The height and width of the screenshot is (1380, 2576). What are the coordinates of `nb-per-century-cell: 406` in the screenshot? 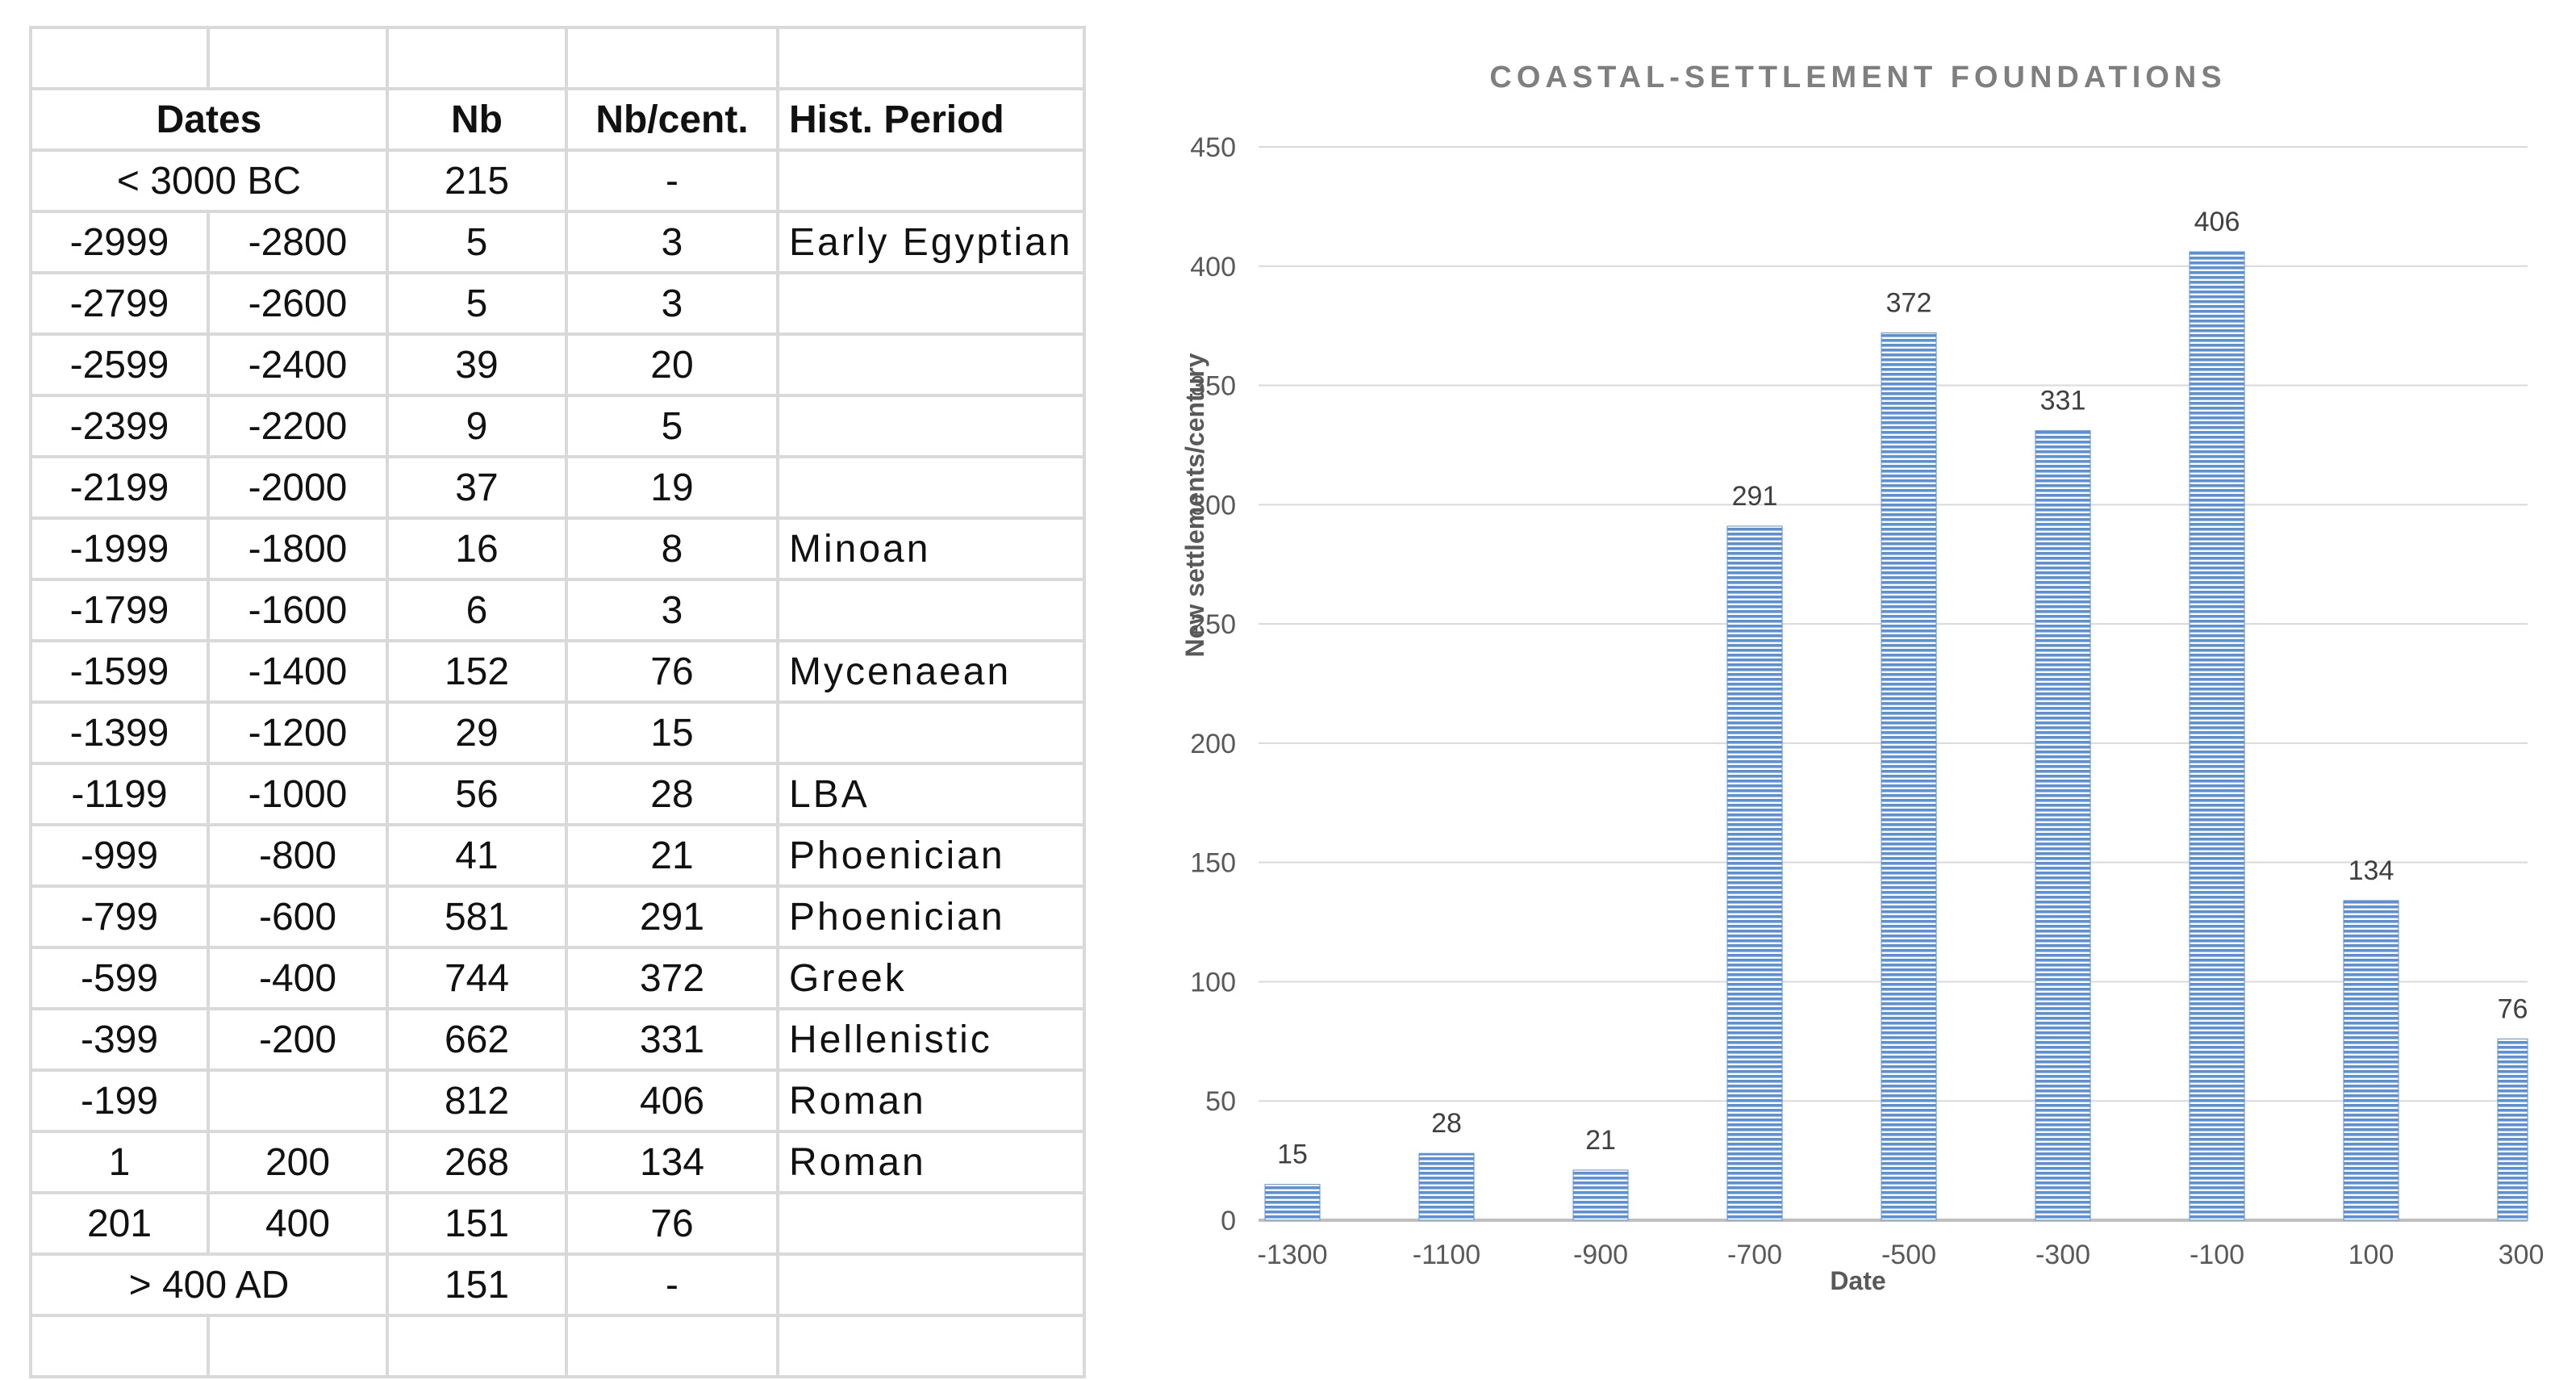 It's located at (672, 1100).